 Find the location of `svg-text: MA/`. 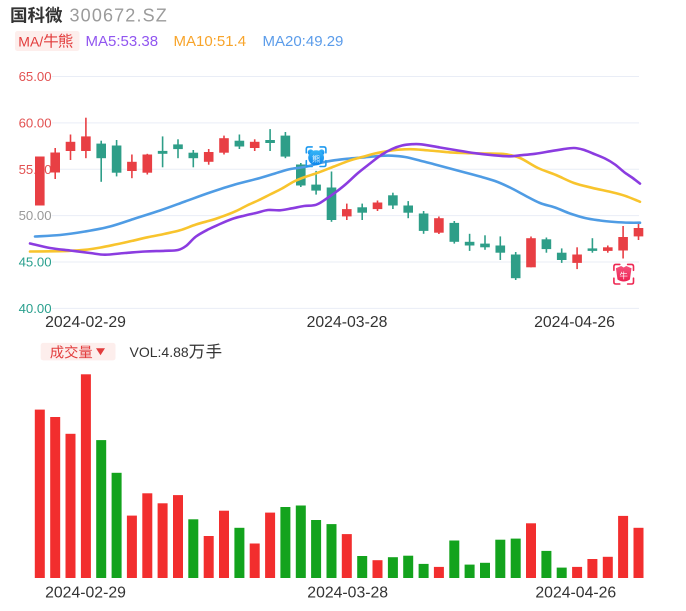

svg-text: MA/ is located at coordinates (30, 42).